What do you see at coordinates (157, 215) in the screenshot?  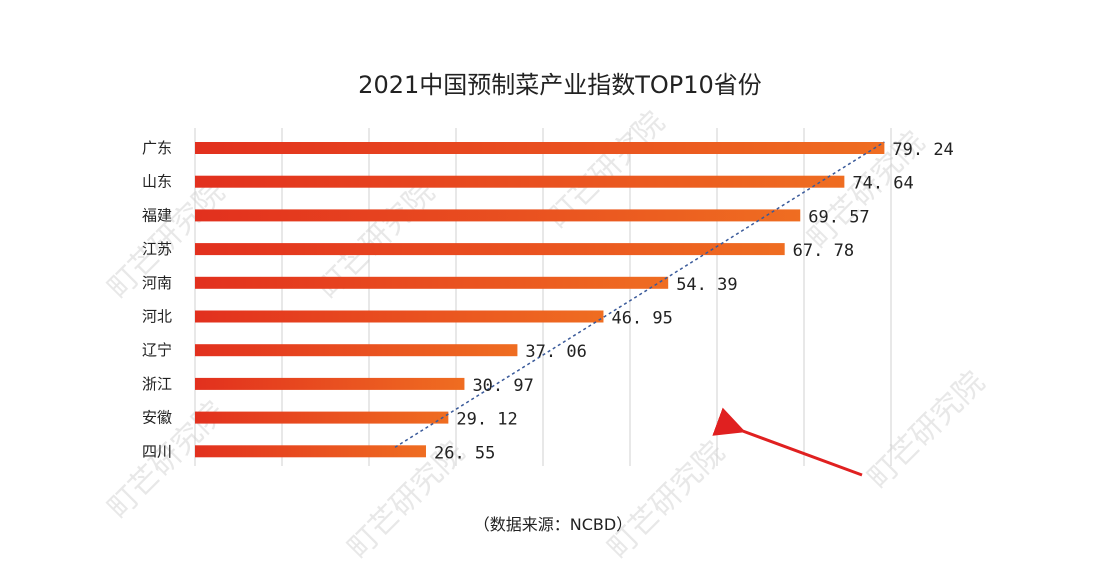 I see `category-label: 福建` at bounding box center [157, 215].